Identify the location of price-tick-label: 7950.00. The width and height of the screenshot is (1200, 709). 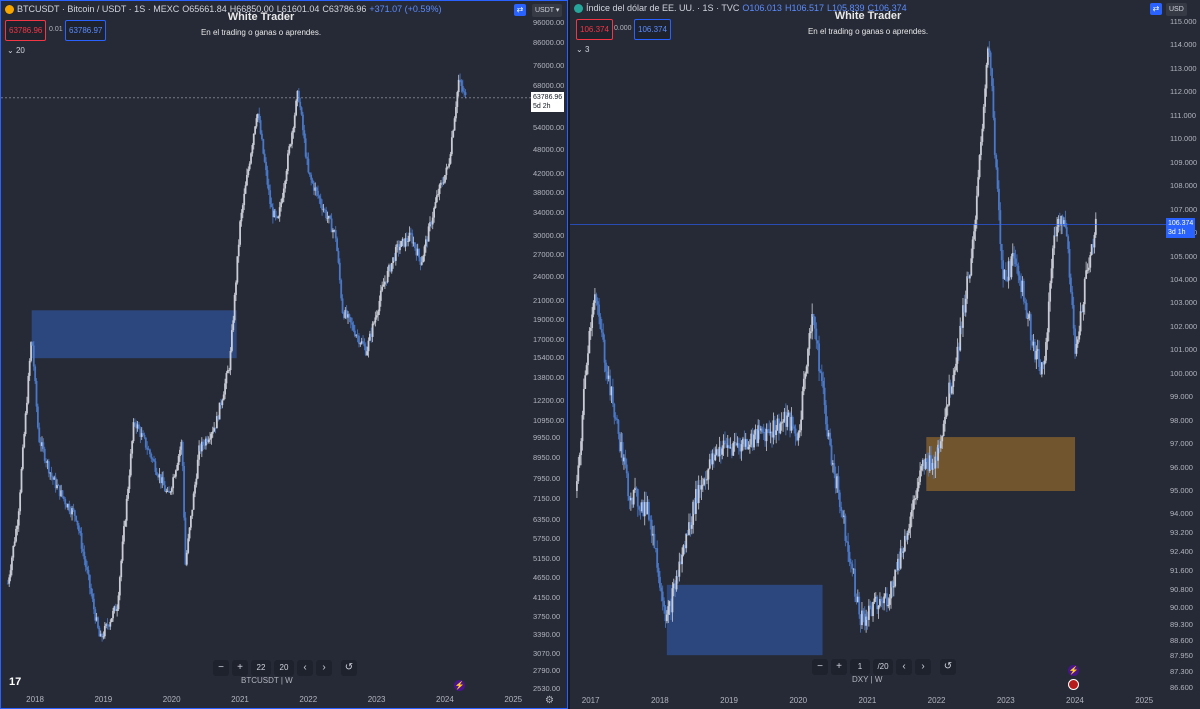
(547, 479).